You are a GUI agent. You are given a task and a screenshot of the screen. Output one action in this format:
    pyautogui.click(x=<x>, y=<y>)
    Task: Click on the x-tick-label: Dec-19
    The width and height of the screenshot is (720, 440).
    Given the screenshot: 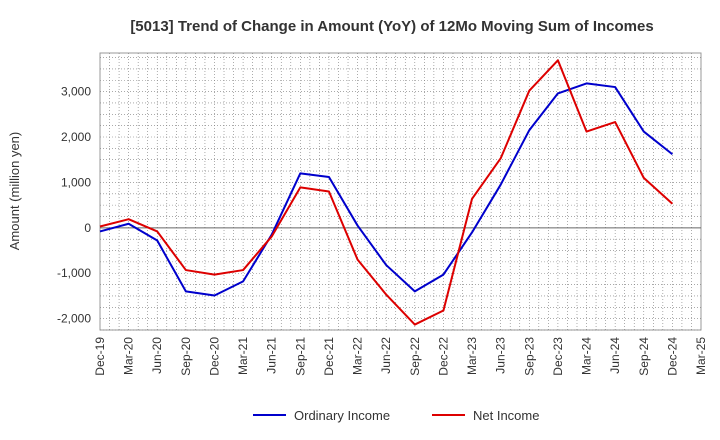 What is the action you would take?
    pyautogui.click(x=100, y=356)
    